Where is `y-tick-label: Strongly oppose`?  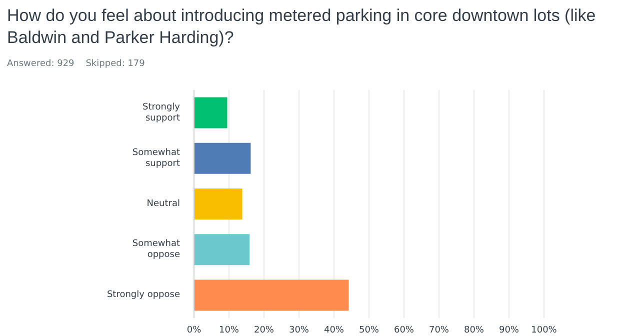 y-tick-label: Strongly oppose is located at coordinates (143, 295).